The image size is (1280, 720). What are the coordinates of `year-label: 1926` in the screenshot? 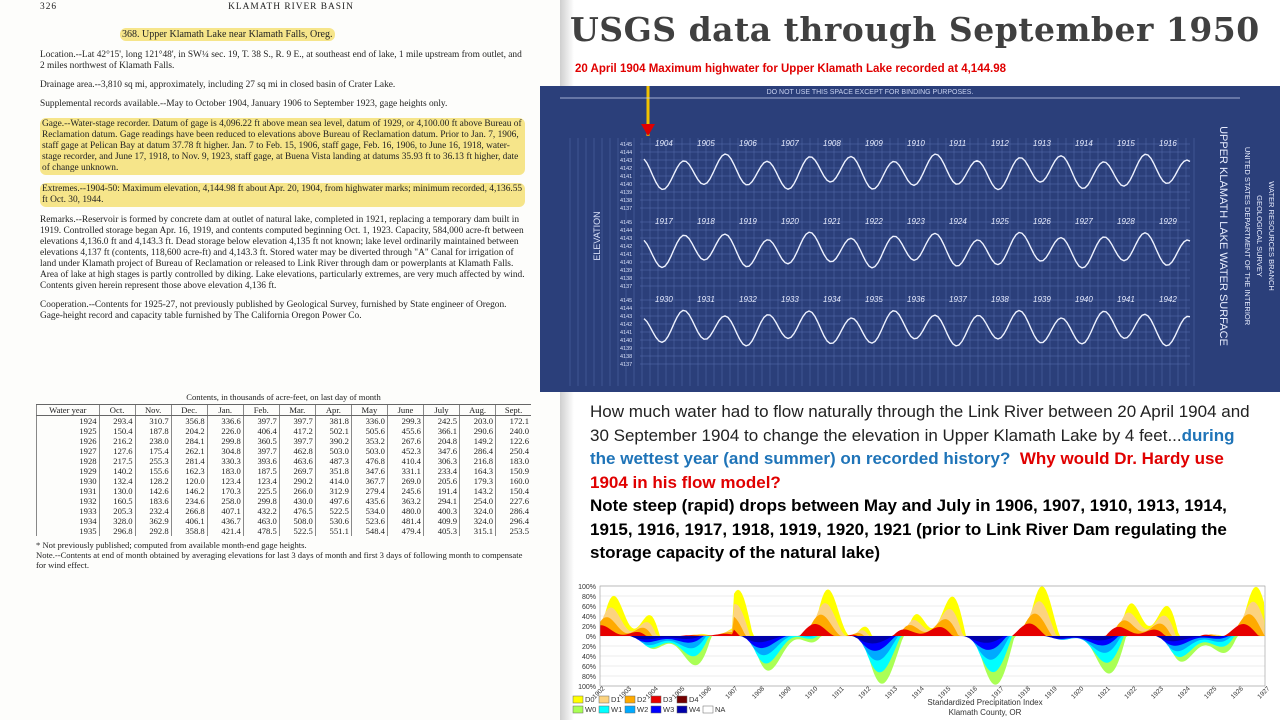 It's located at (1042, 221).